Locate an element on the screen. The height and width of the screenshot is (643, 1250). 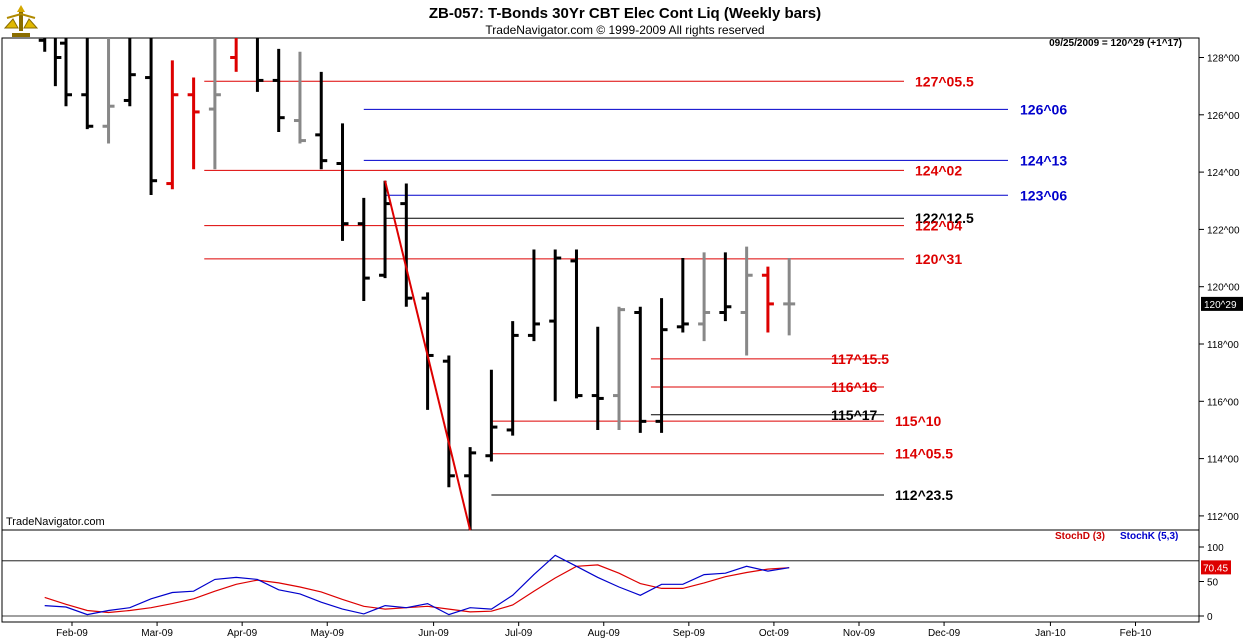
x-tick-label: Feb-10 is located at coordinates (1136, 633).